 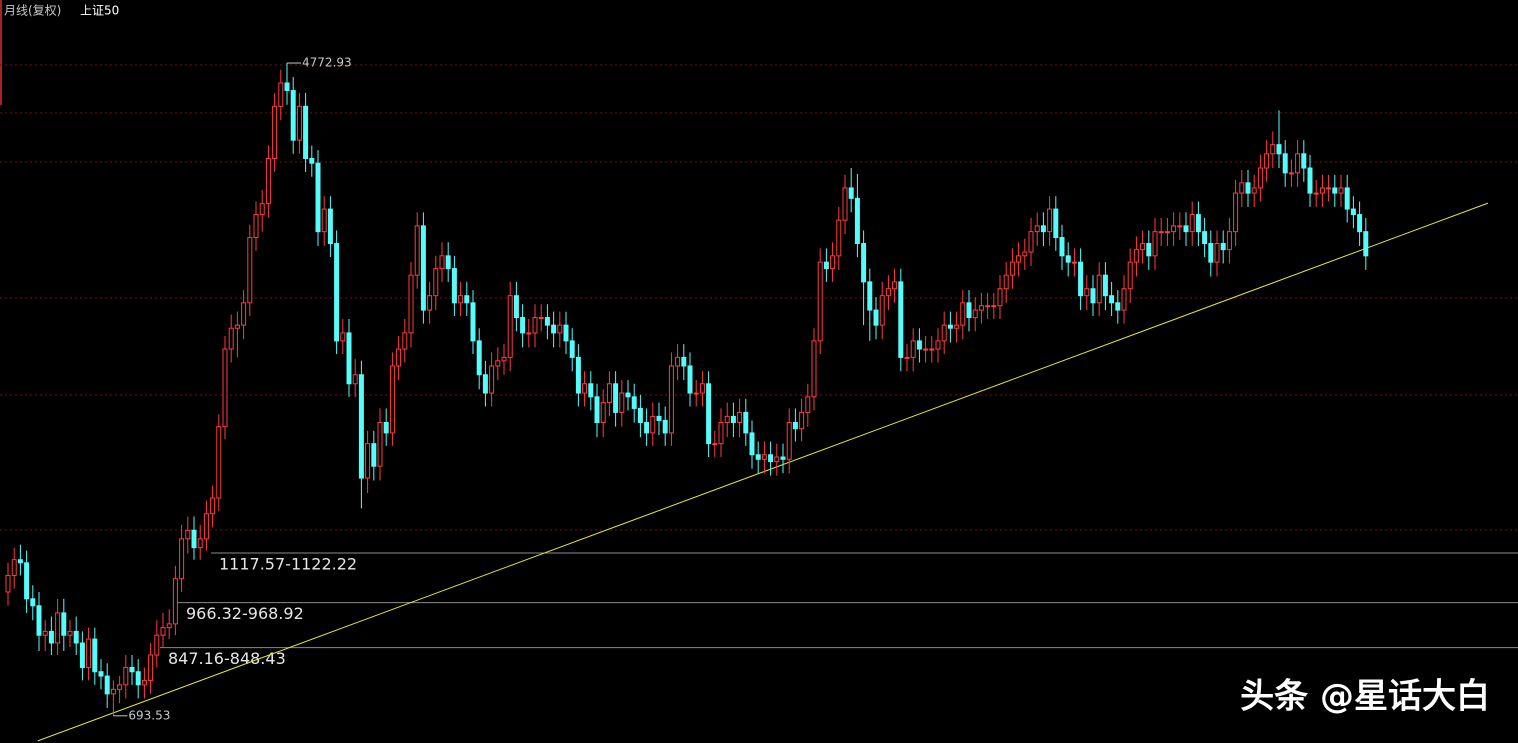 I want to click on chart-subtitle: 上证50, so click(x=99, y=11).